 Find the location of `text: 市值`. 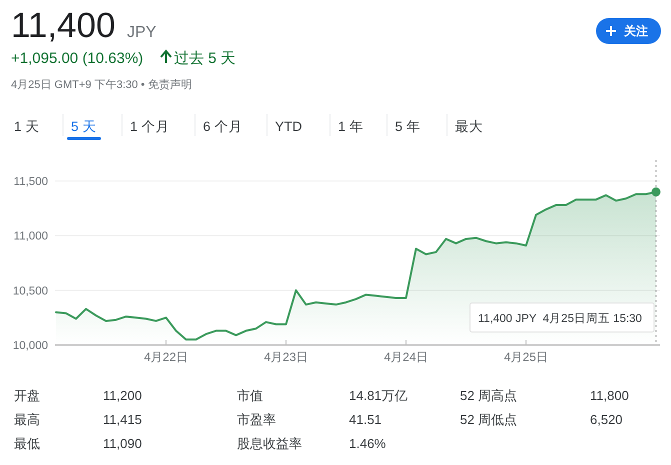

text: 市值 is located at coordinates (250, 395).